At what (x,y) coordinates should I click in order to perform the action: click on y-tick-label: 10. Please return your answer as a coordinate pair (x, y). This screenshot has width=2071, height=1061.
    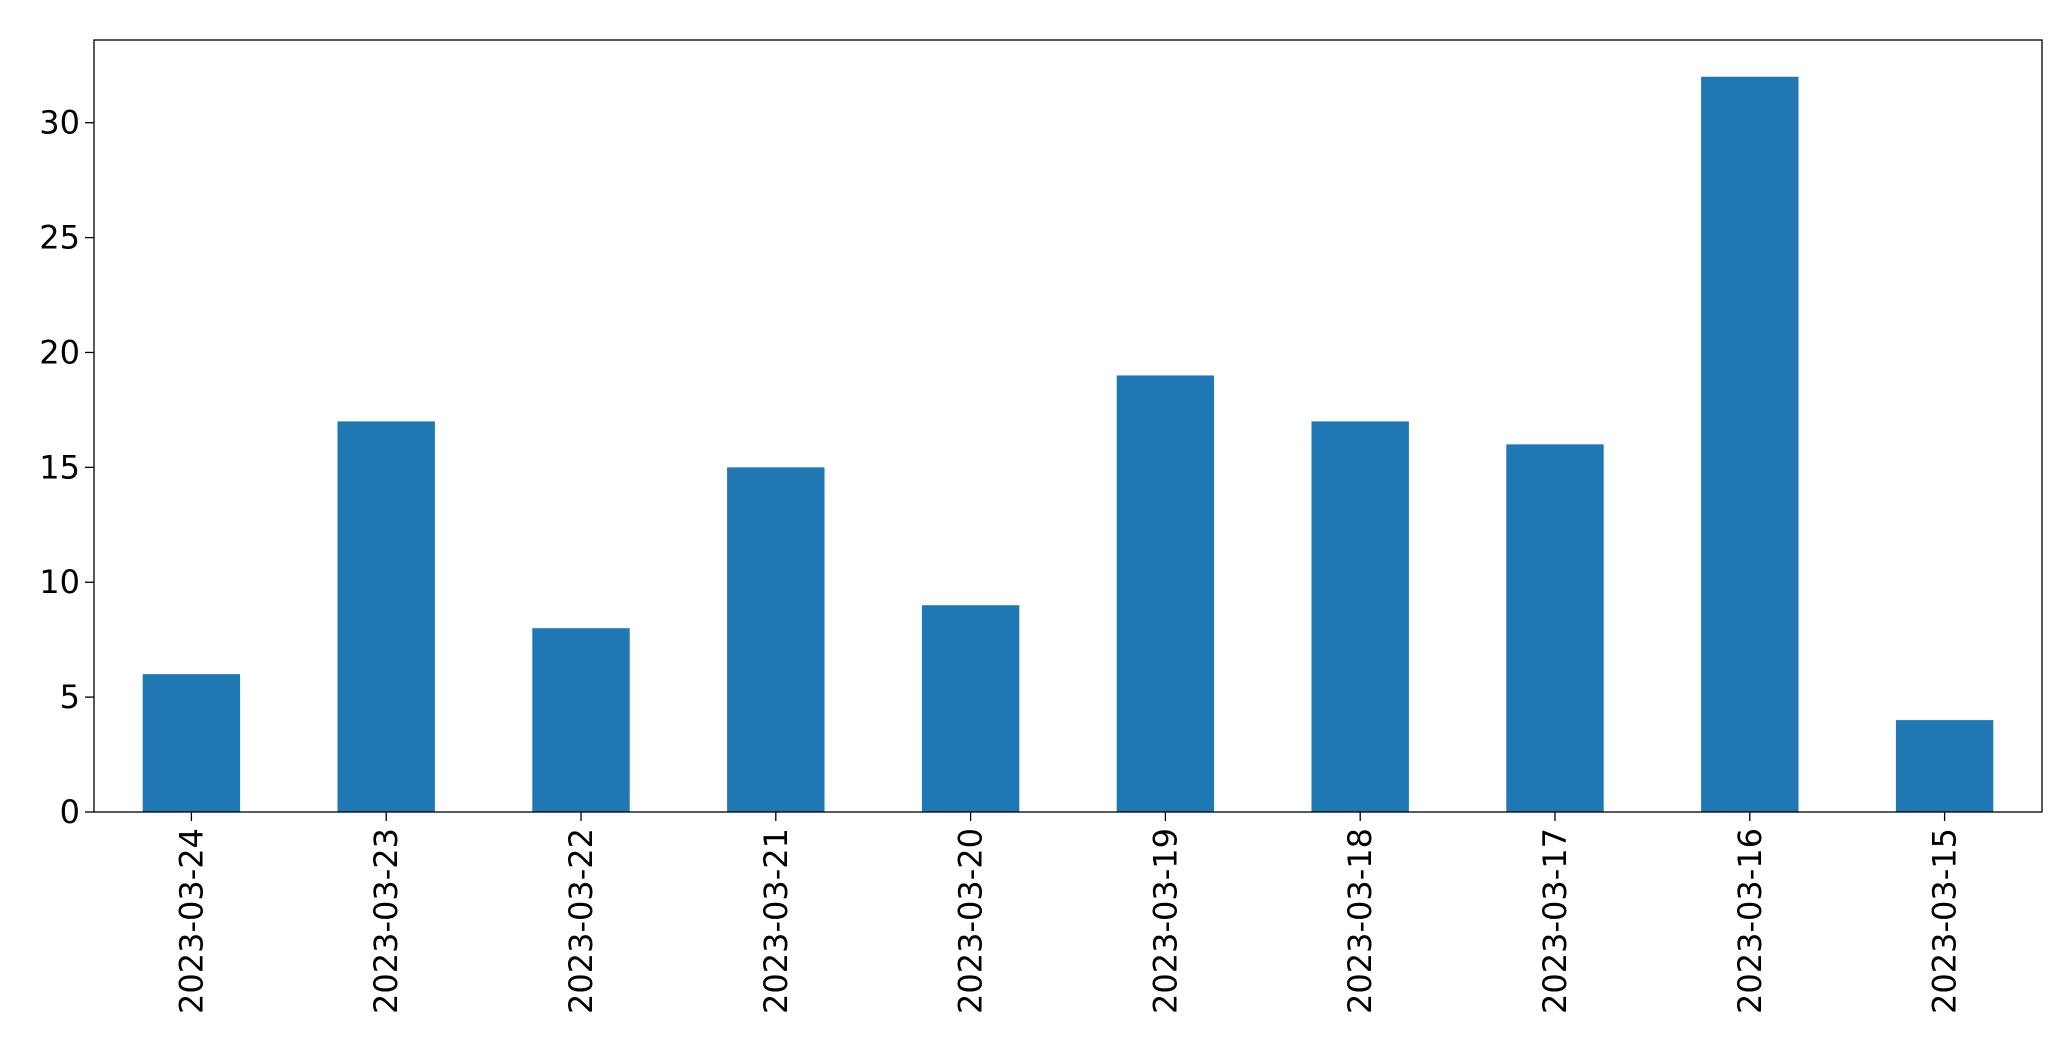
    Looking at the image, I should click on (59, 582).